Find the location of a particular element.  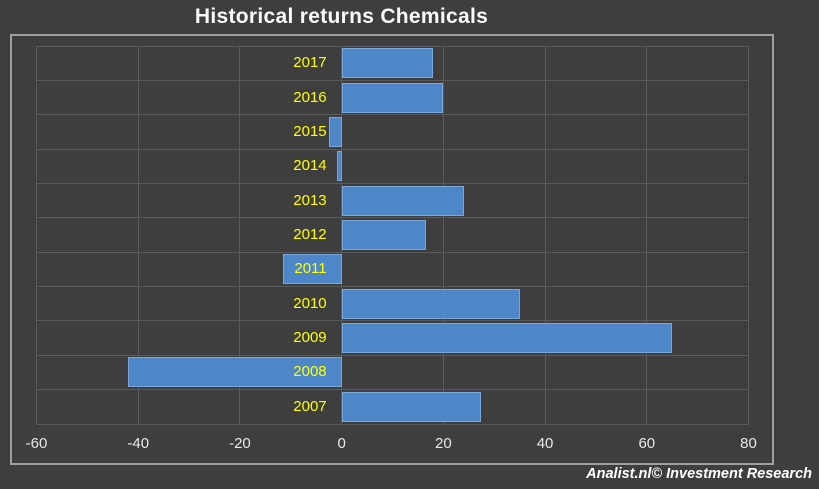

category-label-2013: 2013 is located at coordinates (310, 200).